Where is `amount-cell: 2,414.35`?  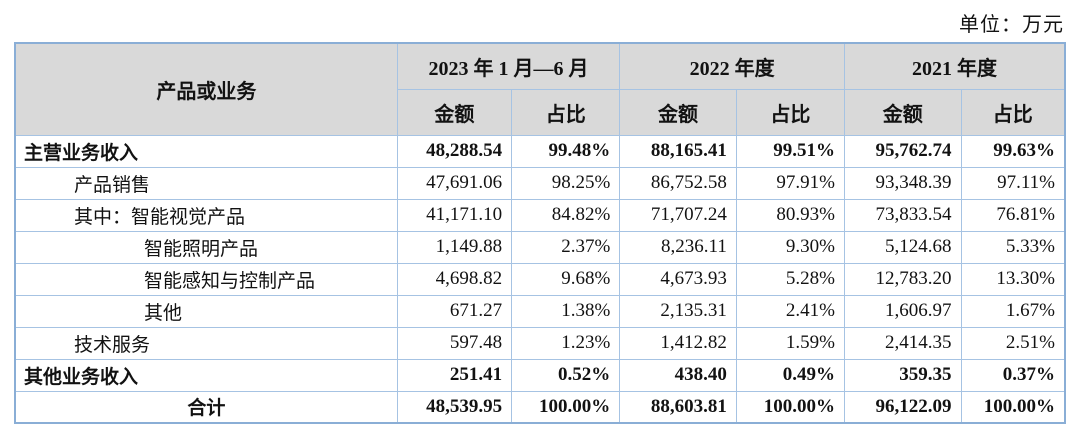
amount-cell: 2,414.35 is located at coordinates (902, 343).